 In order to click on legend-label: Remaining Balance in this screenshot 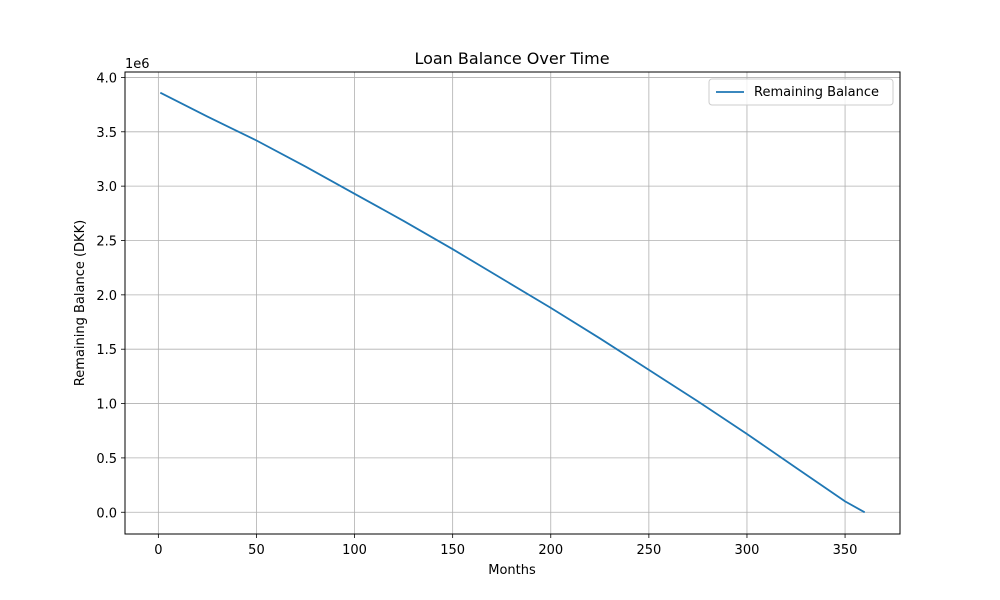, I will do `click(816, 92)`.